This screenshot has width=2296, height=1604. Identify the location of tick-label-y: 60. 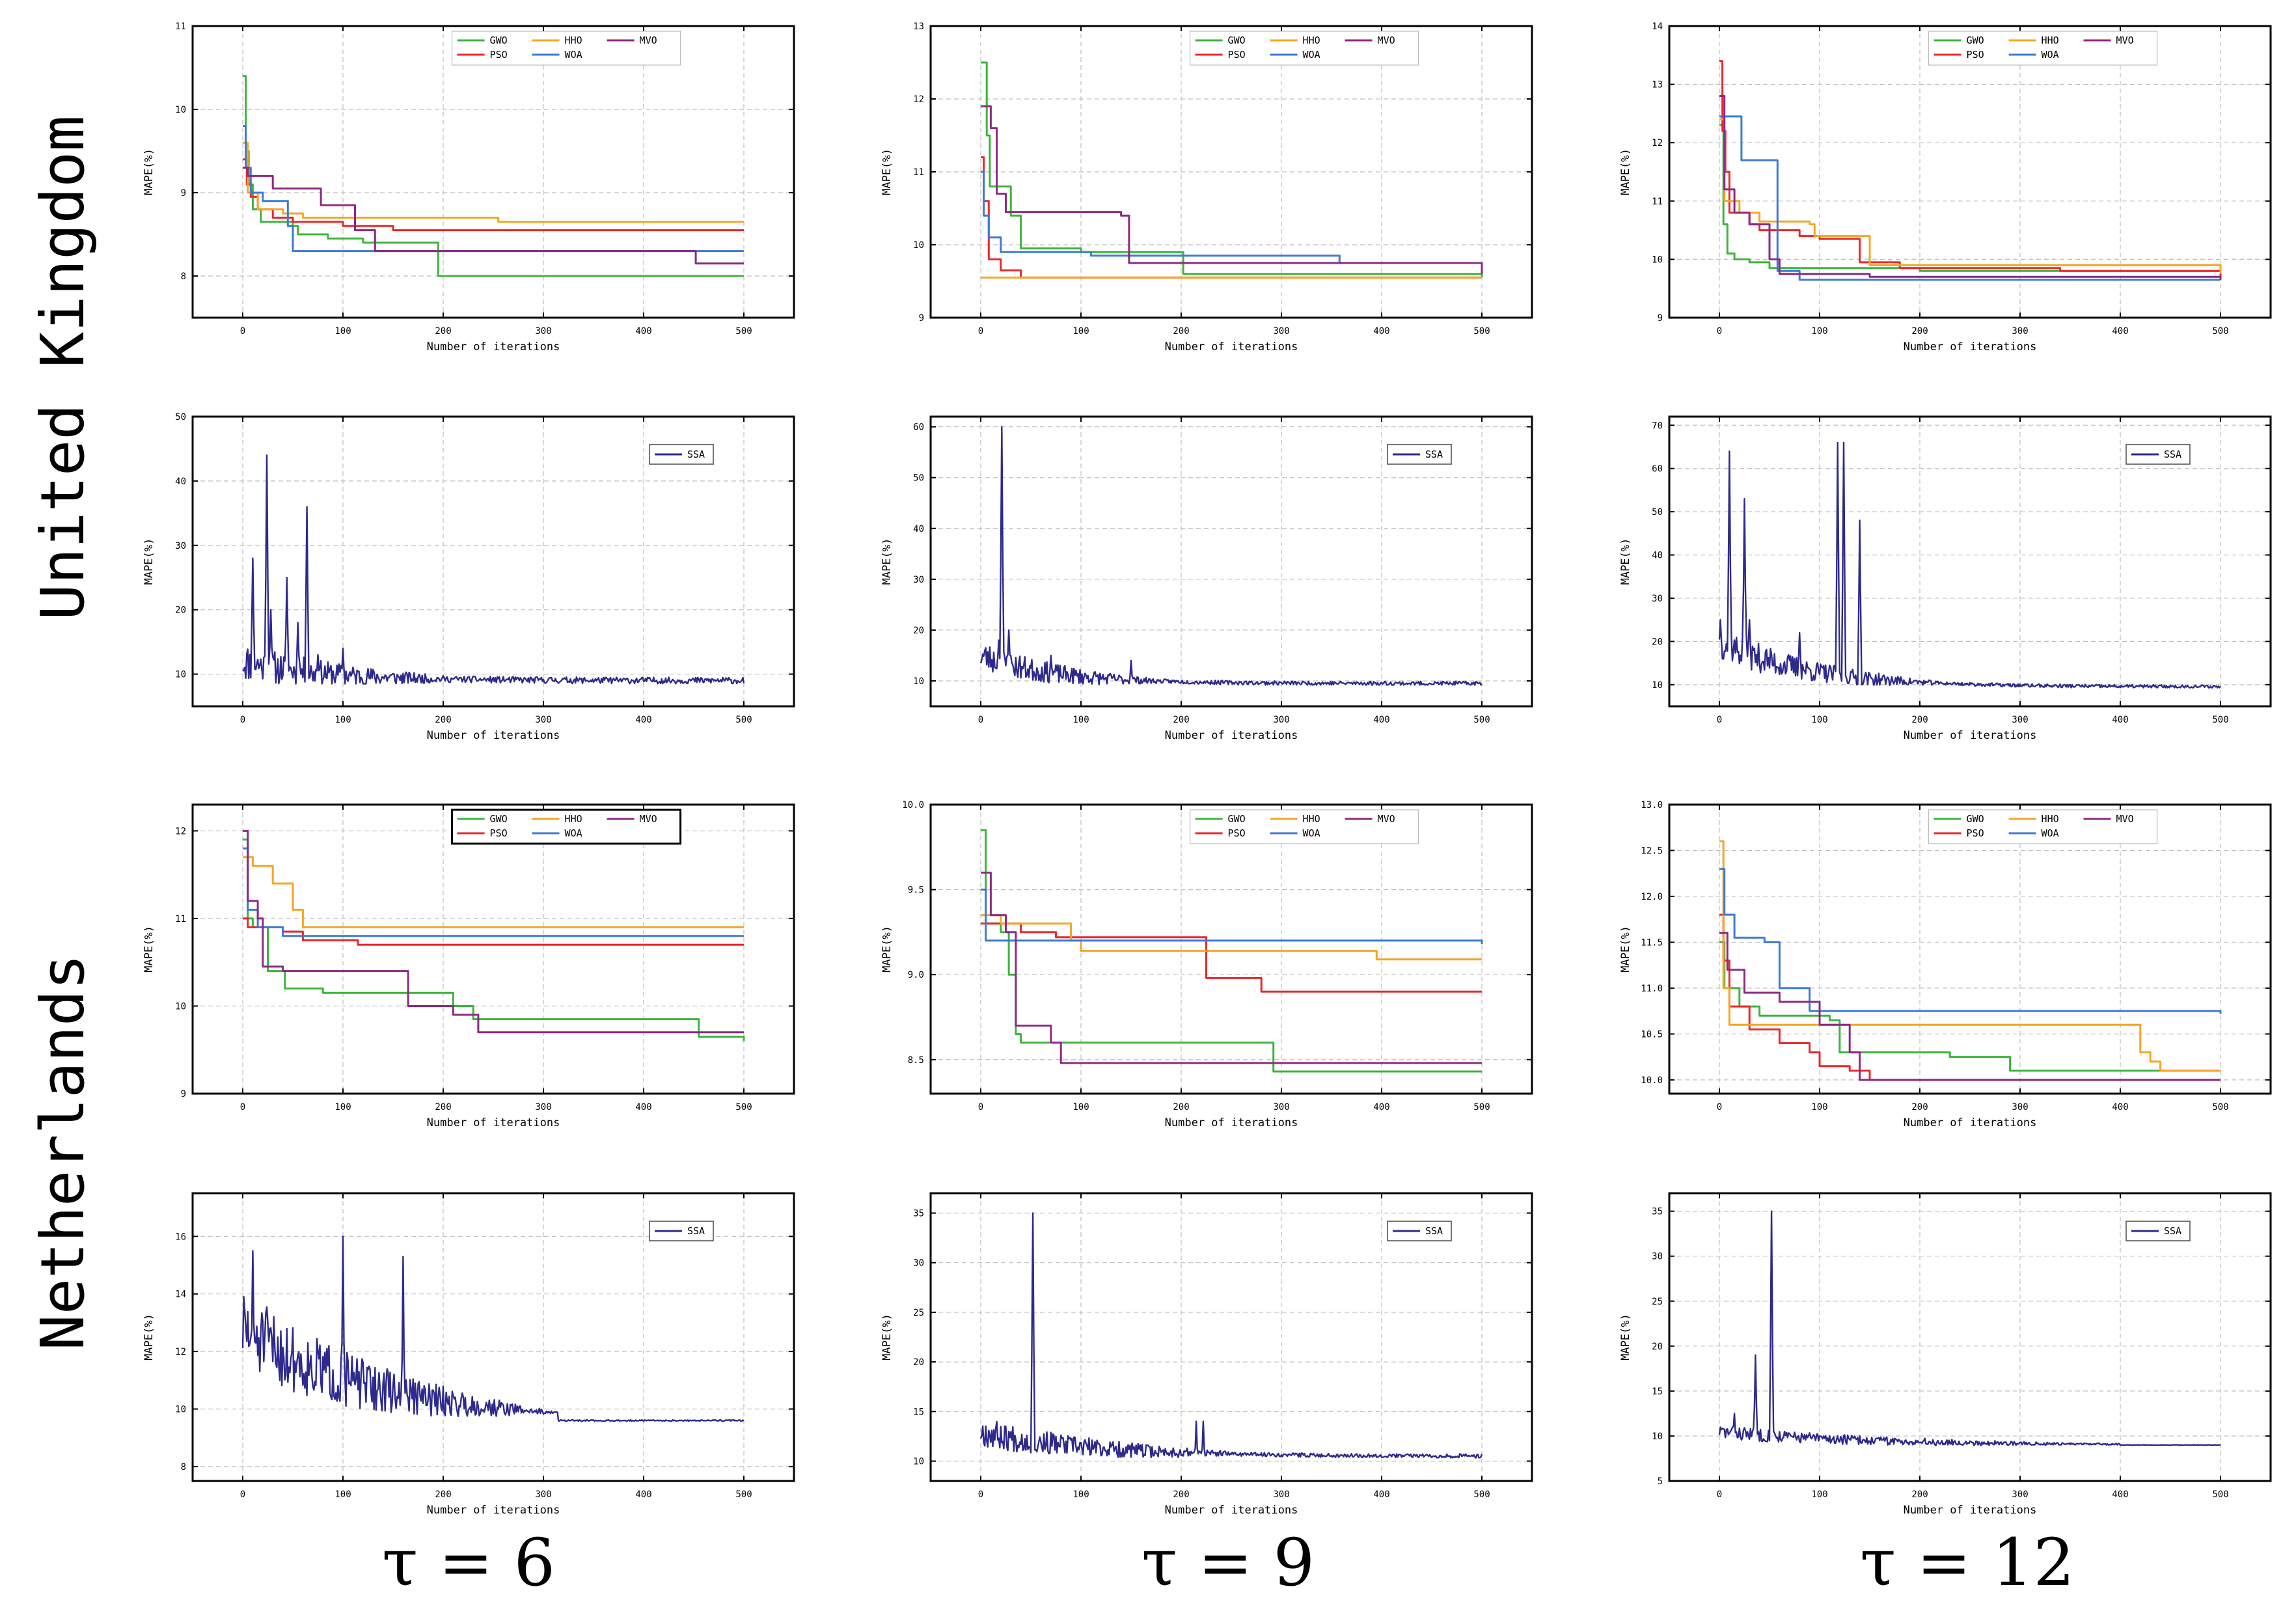
(1658, 469).